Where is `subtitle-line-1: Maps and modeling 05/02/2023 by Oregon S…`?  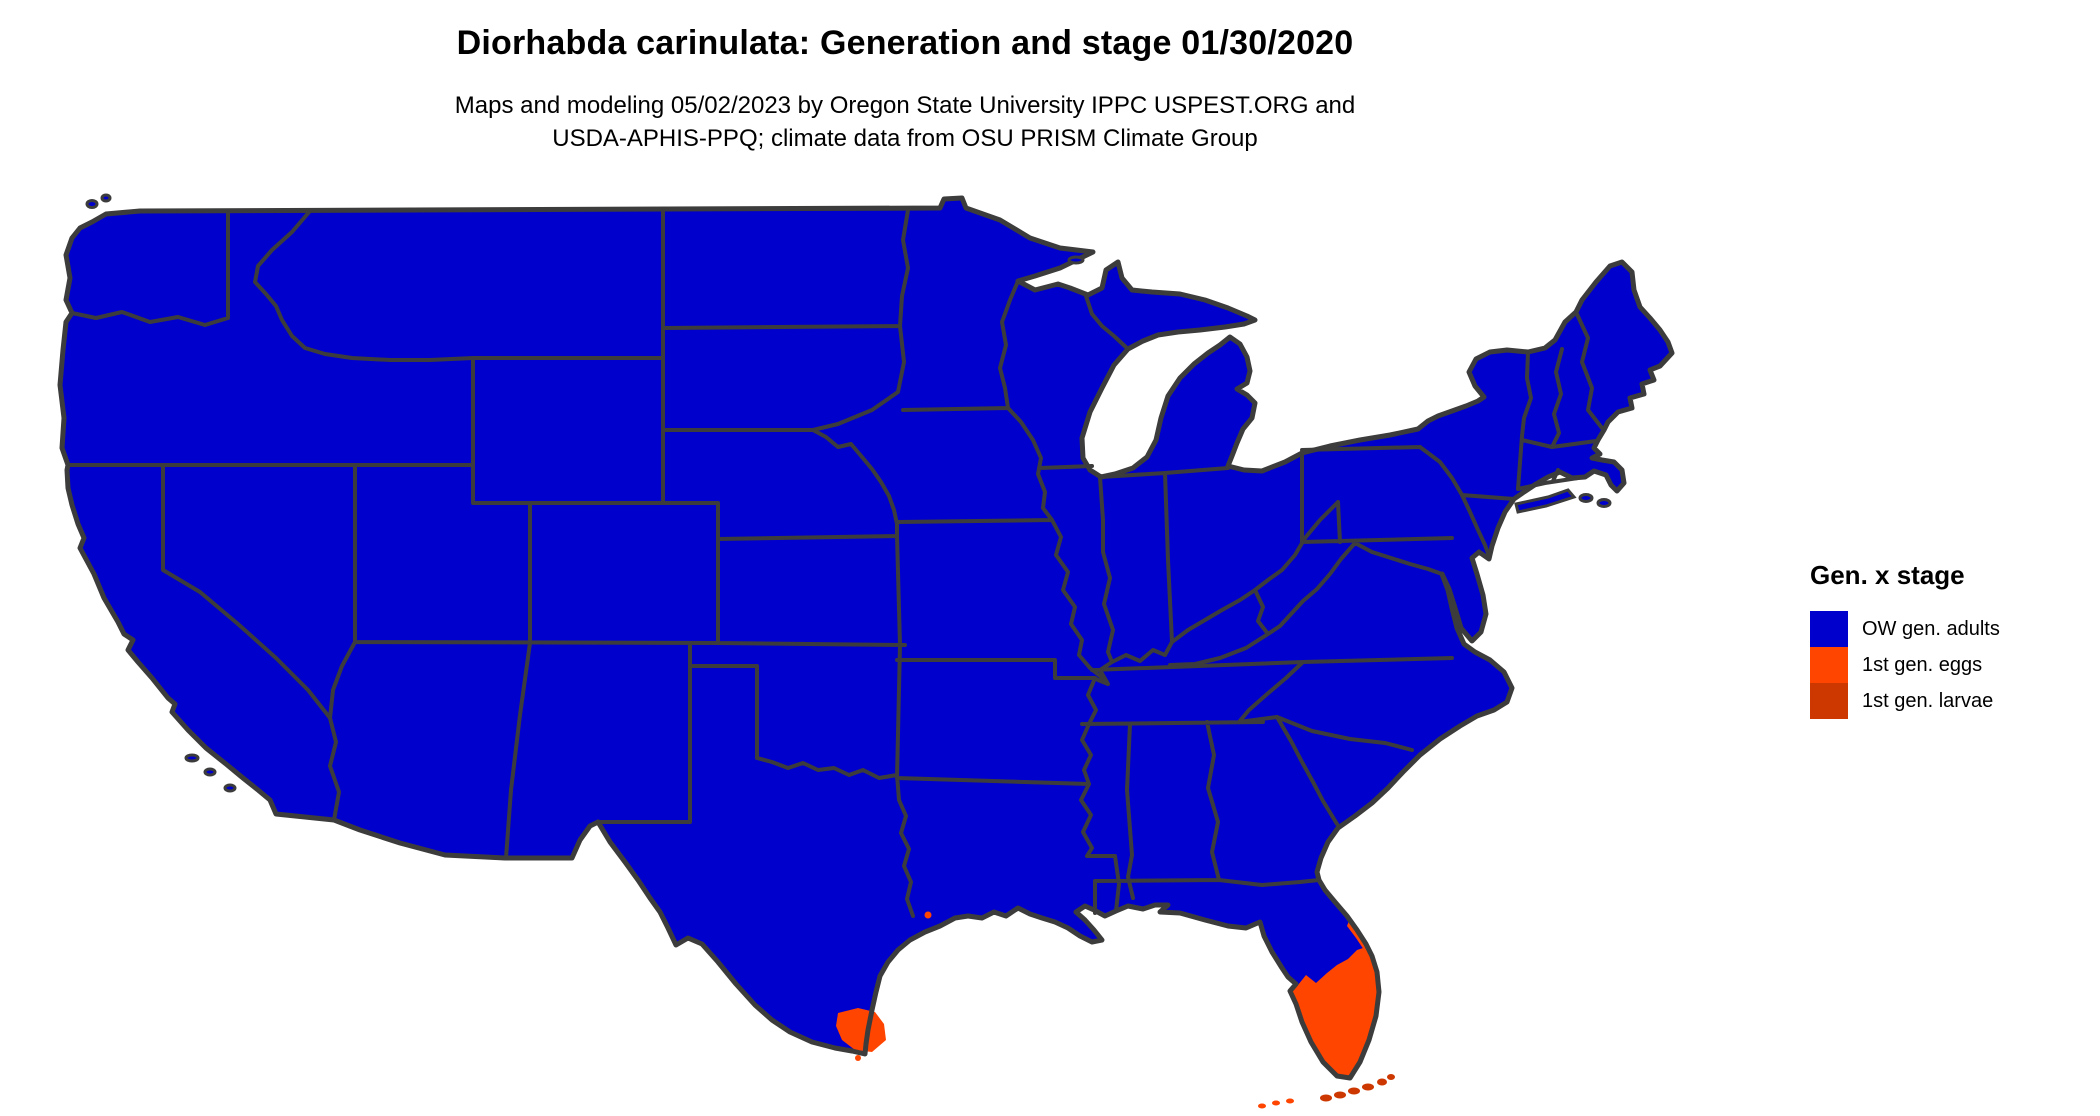 subtitle-line-1: Maps and modeling 05/02/2023 by Oregon S… is located at coordinates (905, 105).